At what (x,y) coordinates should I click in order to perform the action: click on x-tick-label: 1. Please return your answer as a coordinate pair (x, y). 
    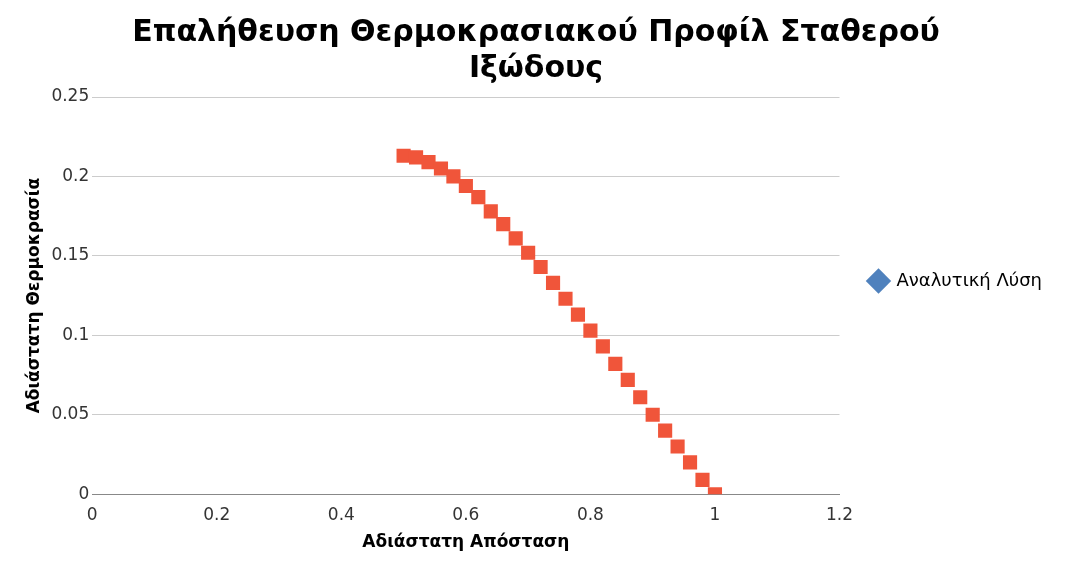
    Looking at the image, I should click on (715, 513).